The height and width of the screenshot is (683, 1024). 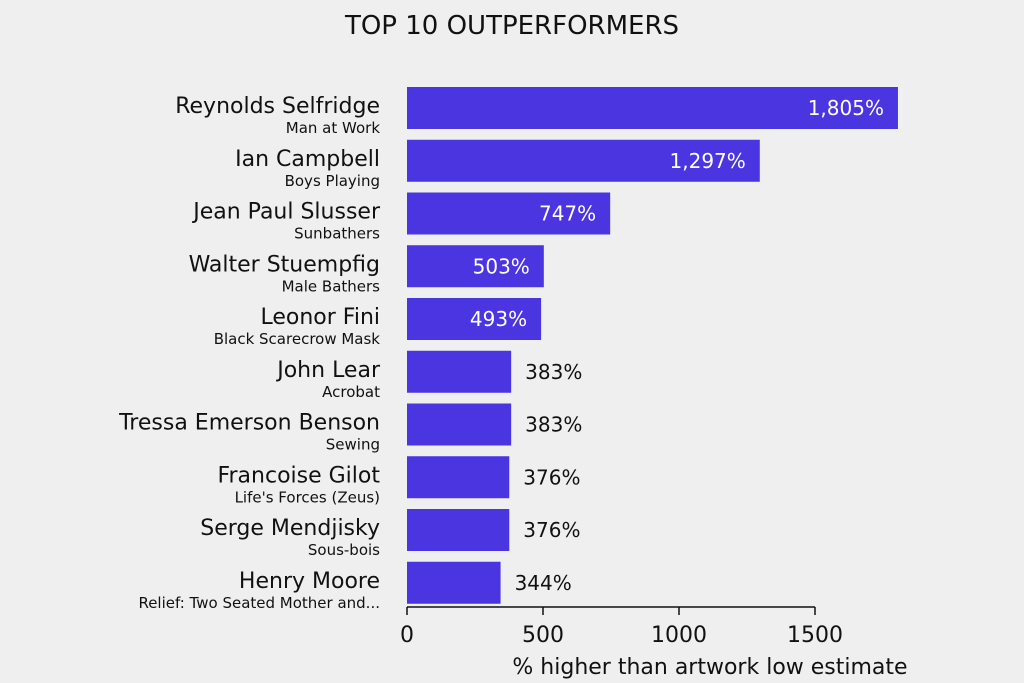 I want to click on x-tick-label-1: 0, so click(x=407, y=635).